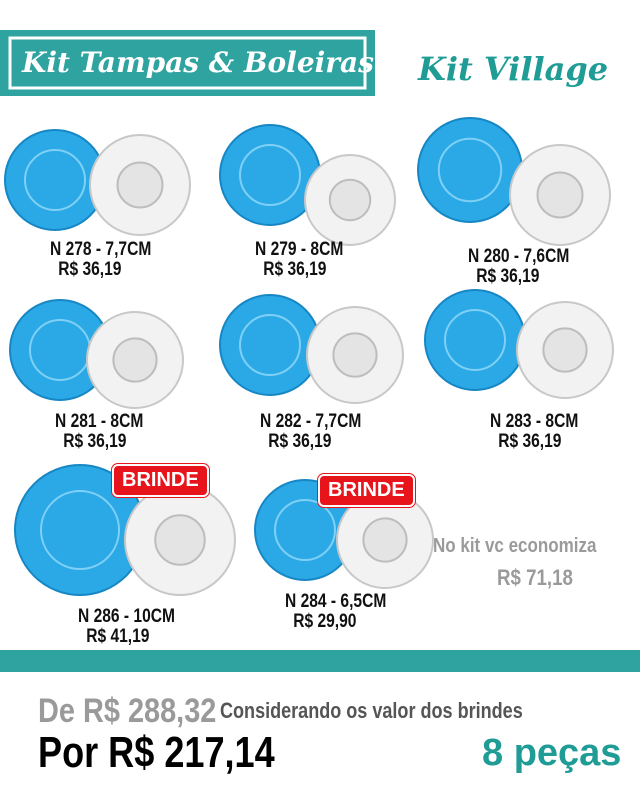  I want to click on product-label: N 278 - 7,7CM R$ 36,19, so click(100, 260).